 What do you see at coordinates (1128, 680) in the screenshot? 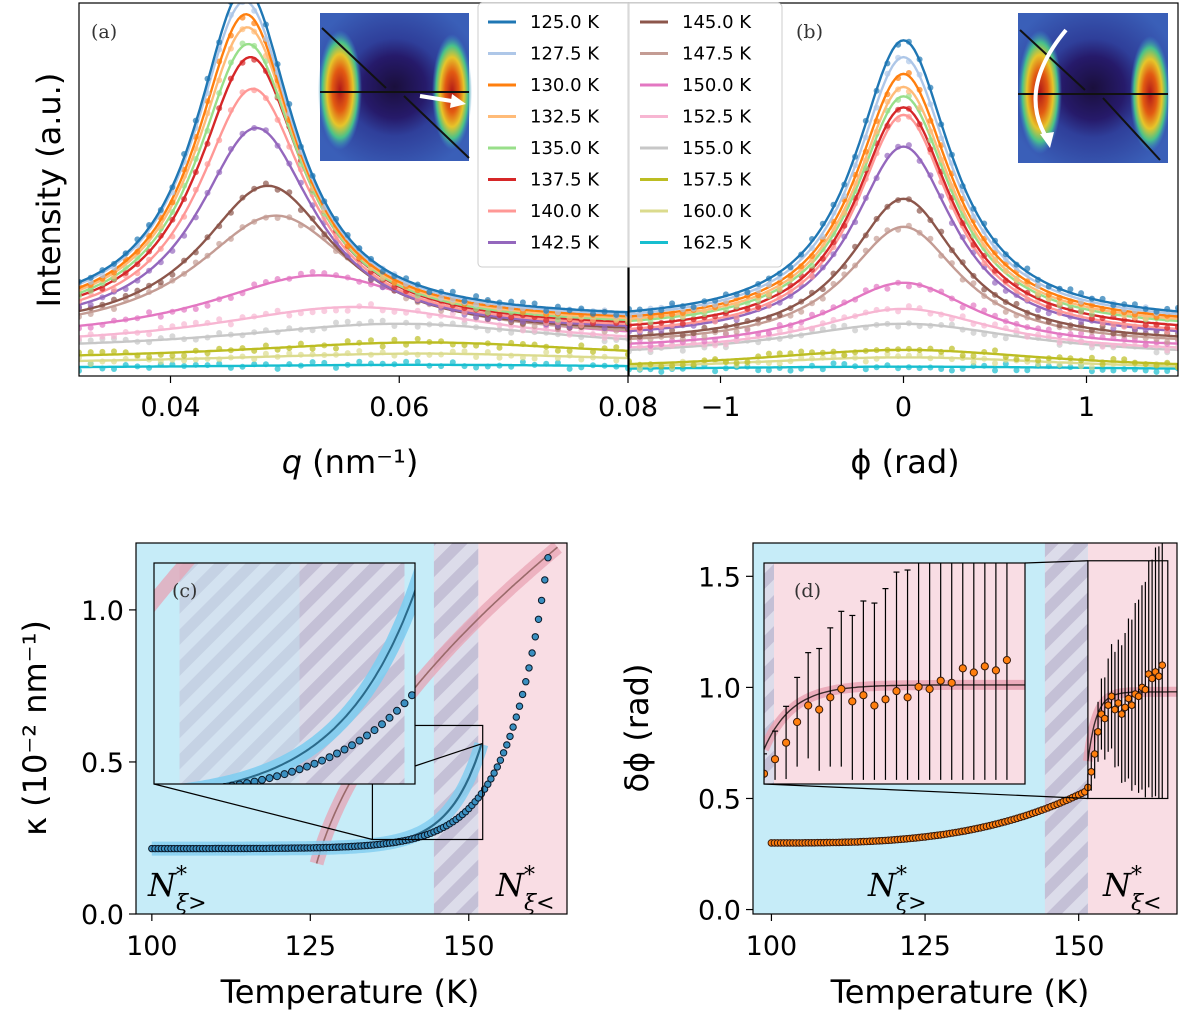
I see `zoom-box` at bounding box center [1128, 680].